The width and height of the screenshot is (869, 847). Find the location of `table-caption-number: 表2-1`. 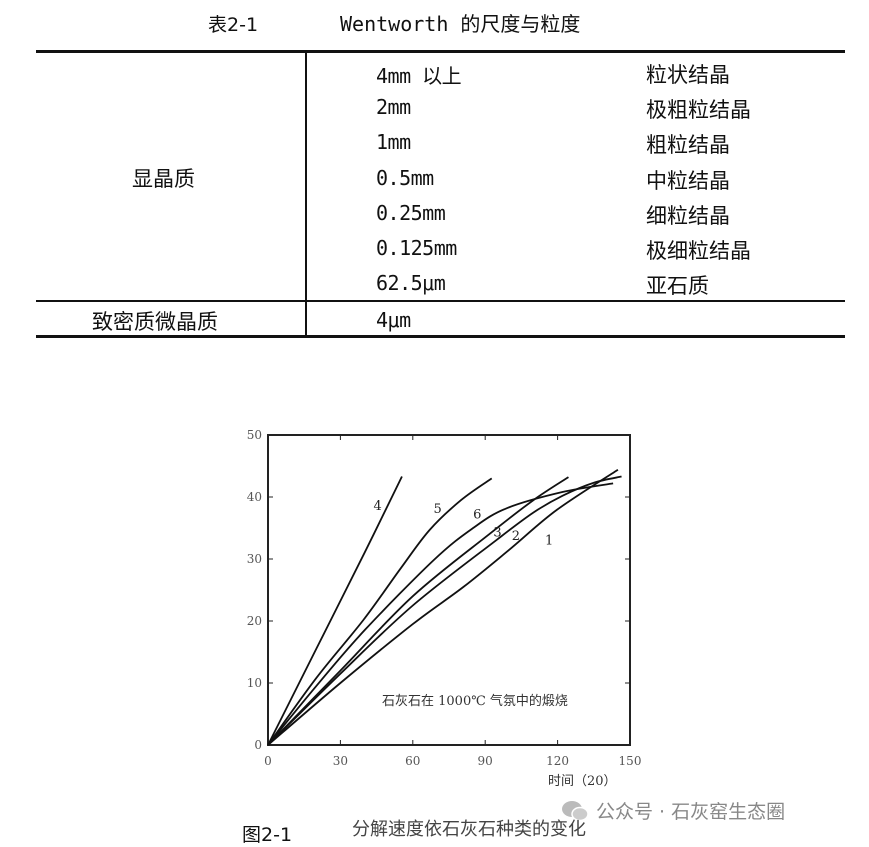

table-caption-number: 表2-1 is located at coordinates (233, 25).